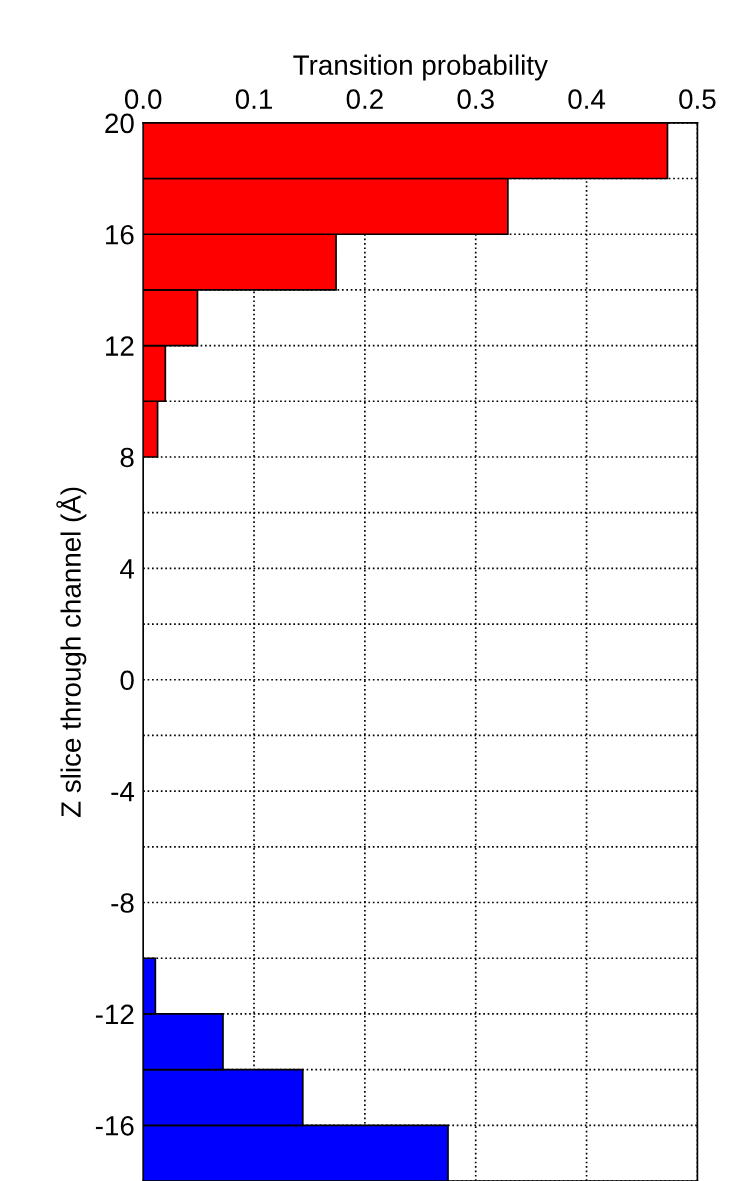 Image resolution: width=738 pixels, height=1181 pixels. What do you see at coordinates (71, 652) in the screenshot?
I see `y-axis-title: Z slice through channel (Å)` at bounding box center [71, 652].